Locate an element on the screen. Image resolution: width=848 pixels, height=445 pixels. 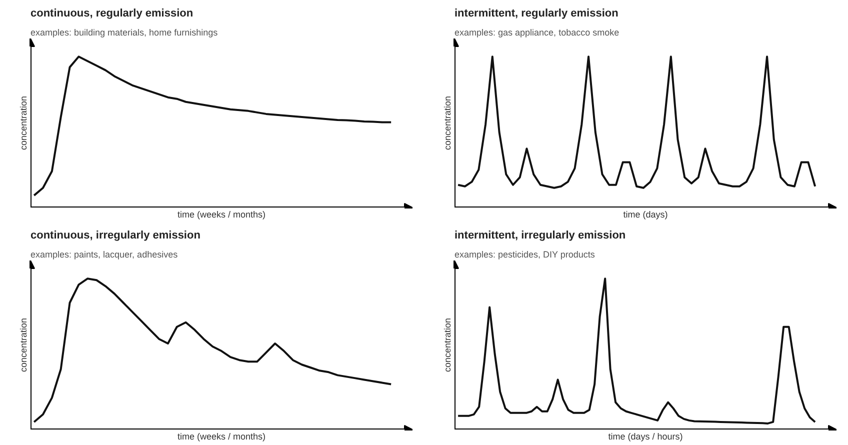
chart-title: continuous, regularly emission is located at coordinates (112, 14).